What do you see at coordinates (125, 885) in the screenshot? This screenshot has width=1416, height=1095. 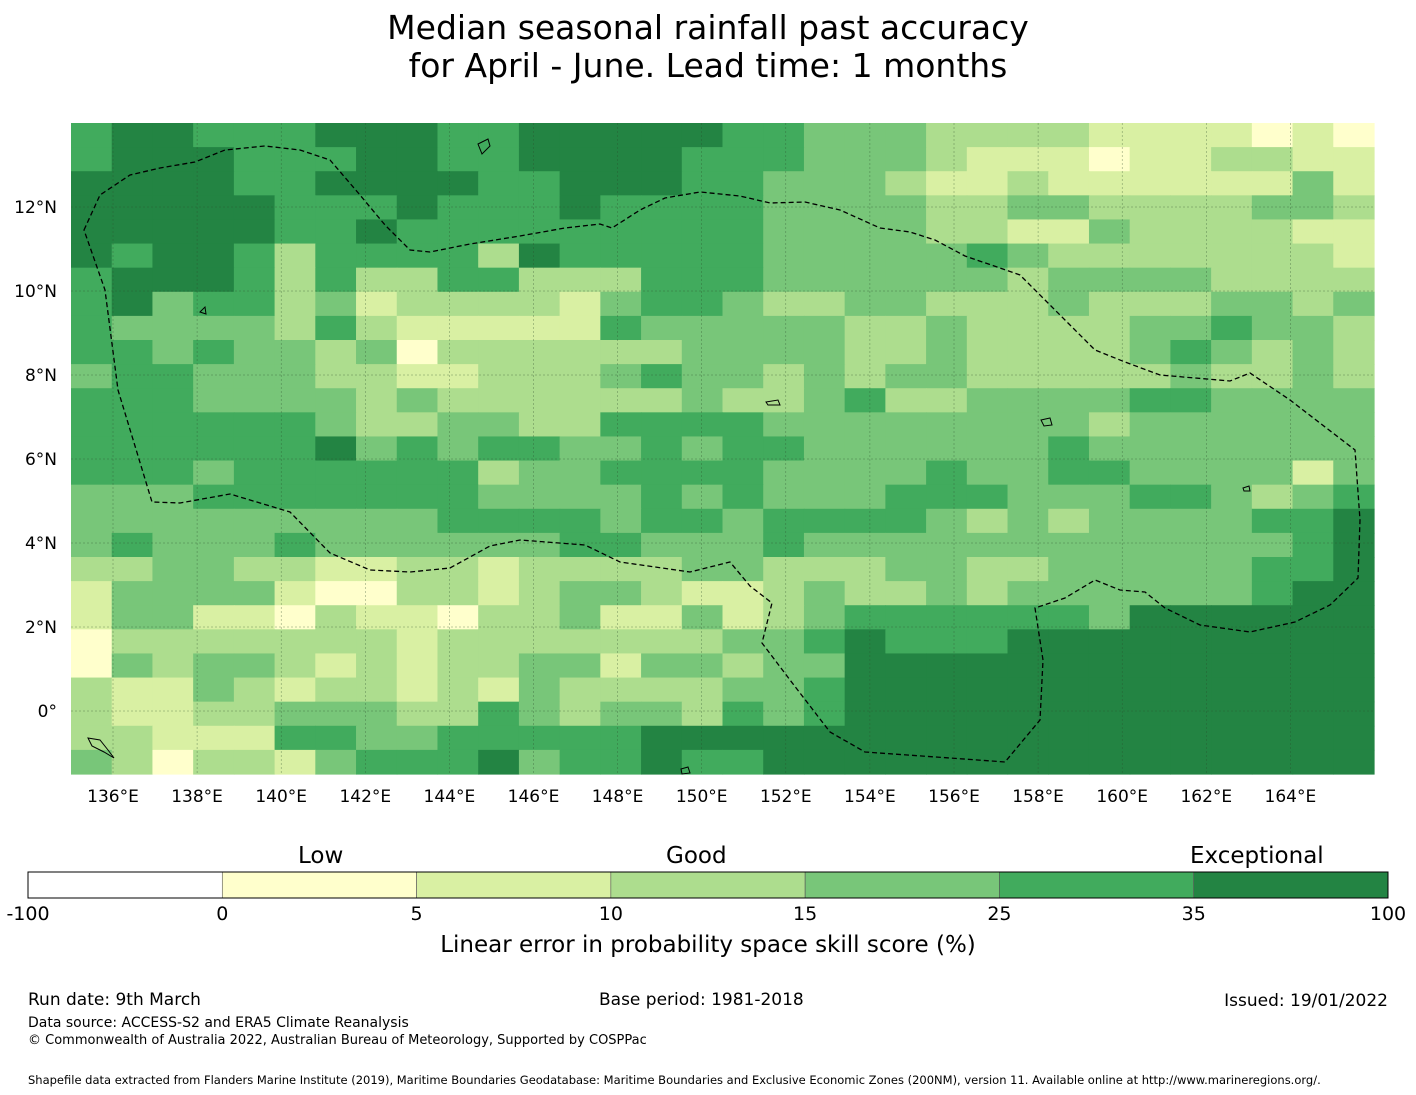 I see `colorbar-segment` at bounding box center [125, 885].